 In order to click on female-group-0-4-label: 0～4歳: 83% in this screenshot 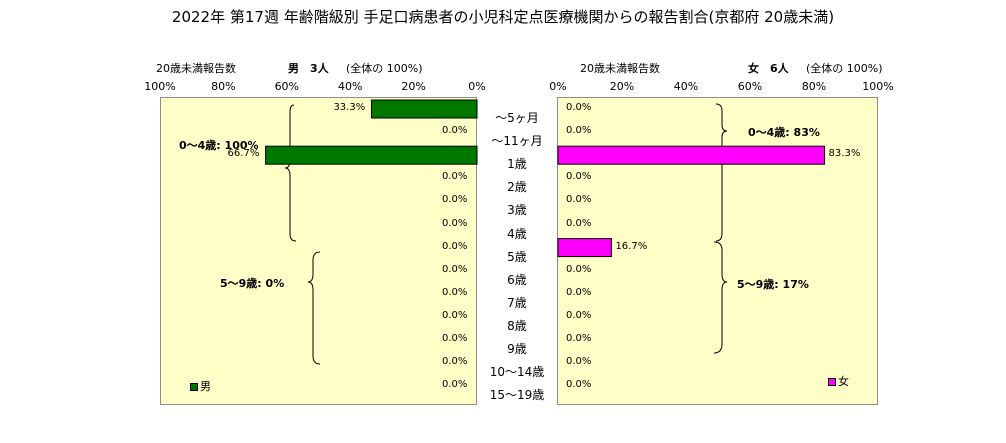, I will do `click(784, 132)`.